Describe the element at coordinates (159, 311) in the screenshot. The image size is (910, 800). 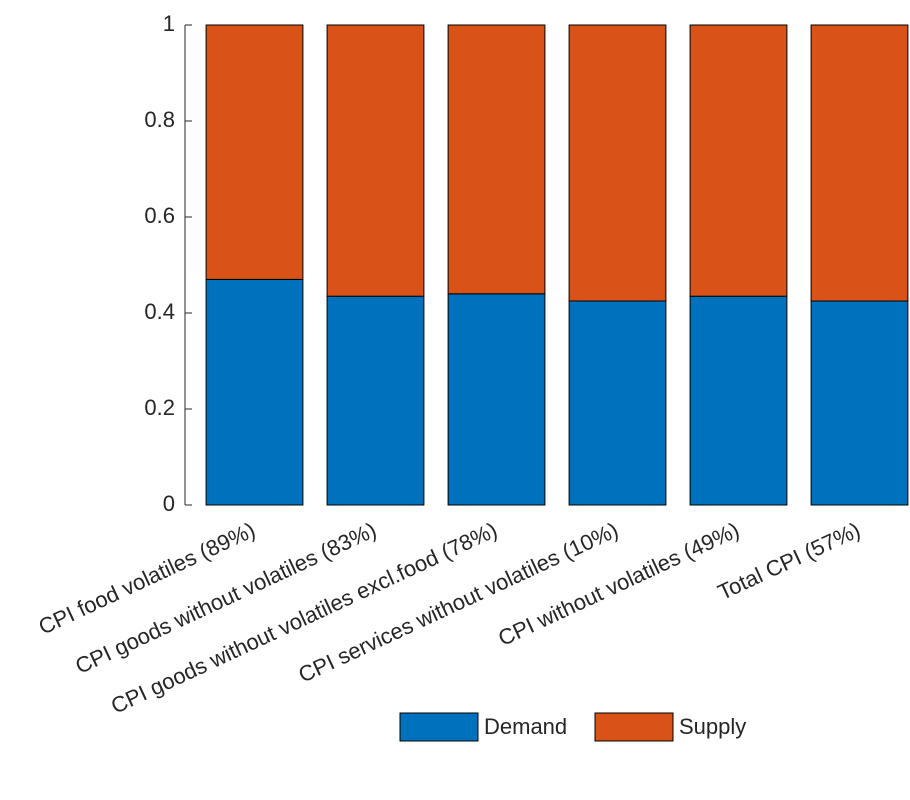
I see `y-tick-label: 0.4` at that location.